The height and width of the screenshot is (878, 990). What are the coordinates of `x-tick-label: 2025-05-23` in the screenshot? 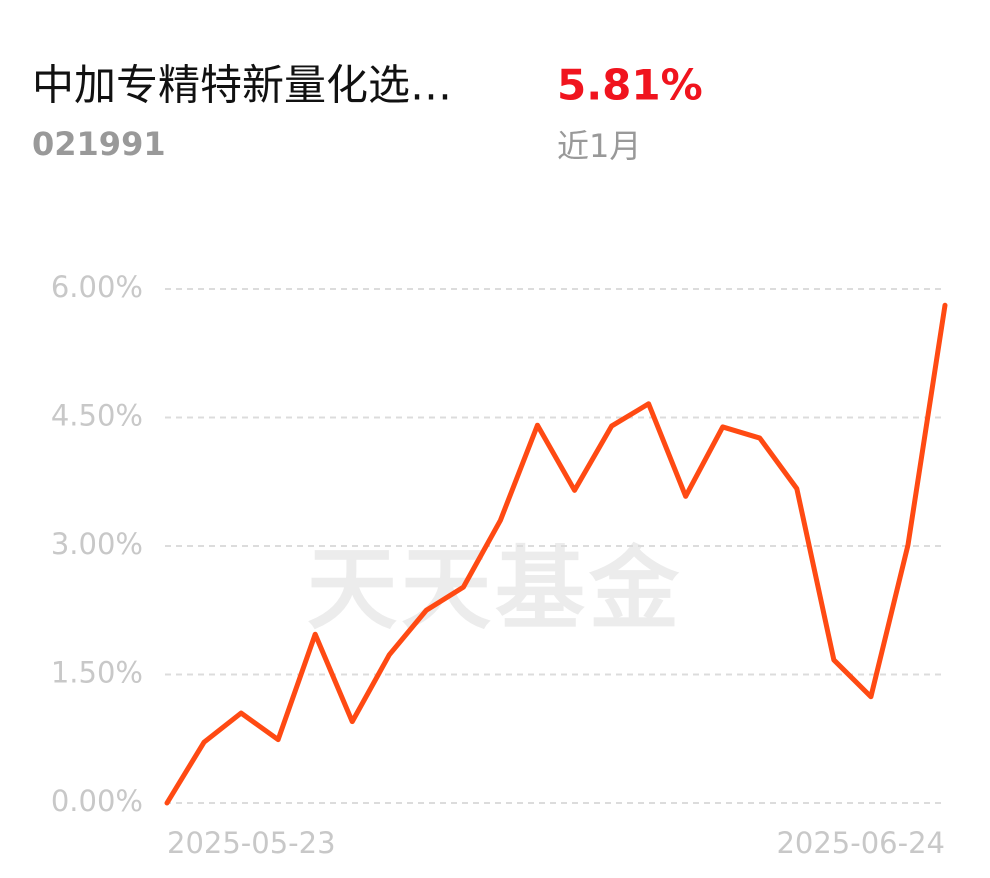 It's located at (251, 843).